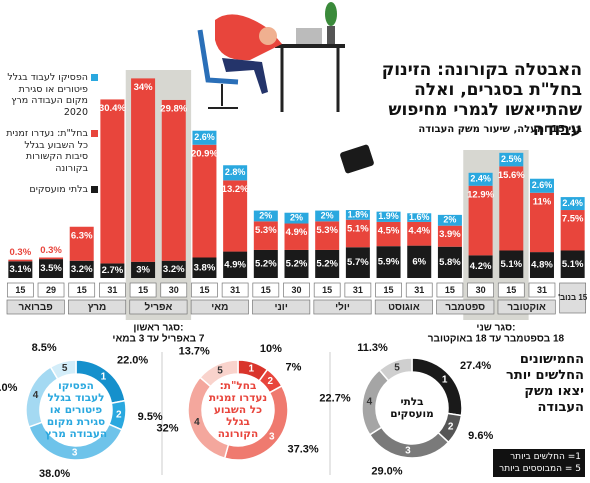 Image resolution: width=590 pixels, height=483 pixels. I want to click on value-label: 5.9%, so click(389, 262).